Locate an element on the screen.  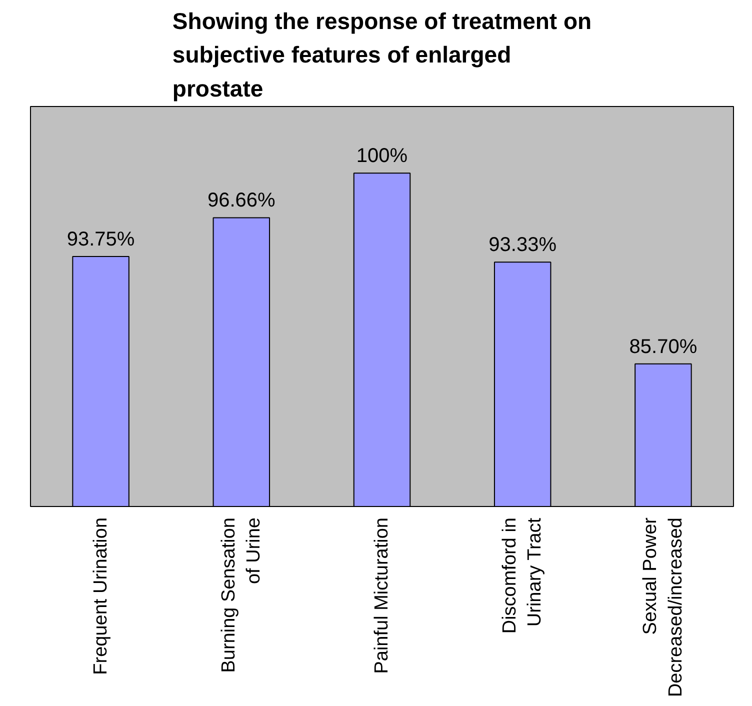
chart-title: Showing the response of treatment on subjective features of enlarged prostate is located at coordinates (382, 55).